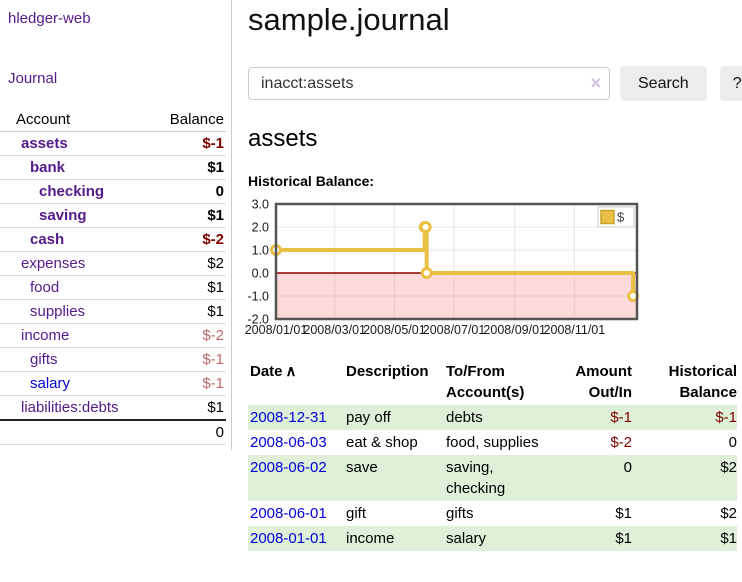  Describe the element at coordinates (288, 538) in the screenshot. I see `transaction-date-link: 2008-01-01` at that location.